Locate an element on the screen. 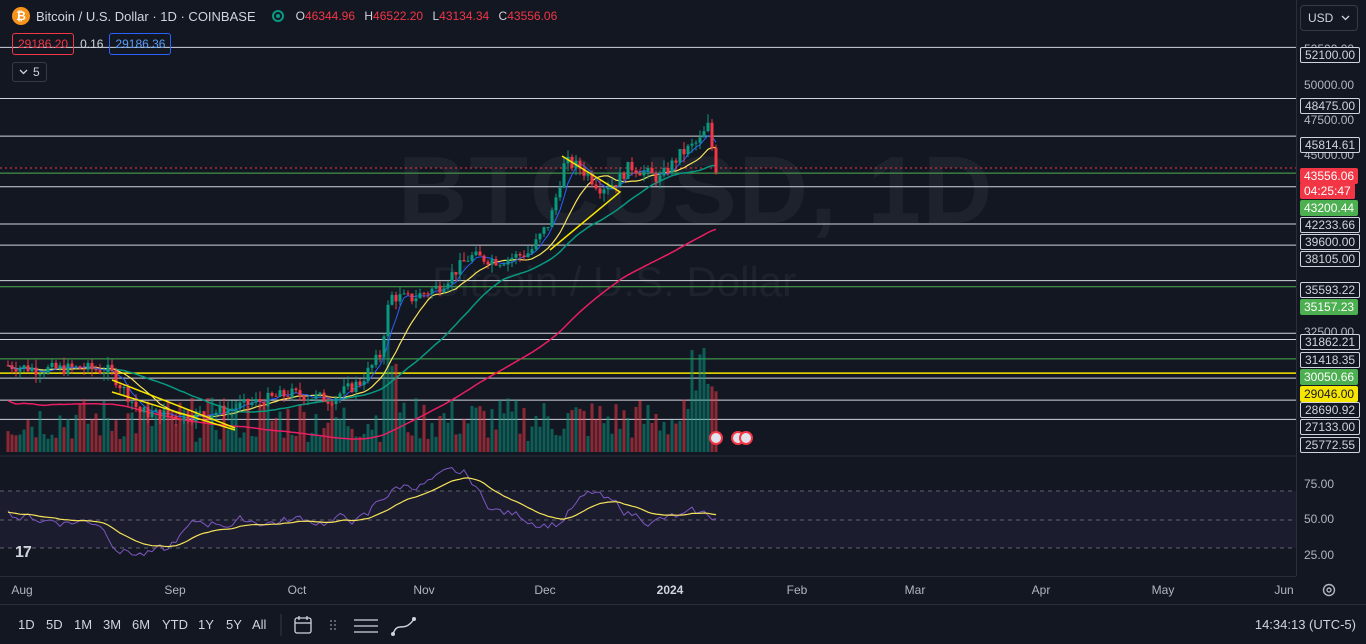  level-label: 39600.00 is located at coordinates (1330, 242).